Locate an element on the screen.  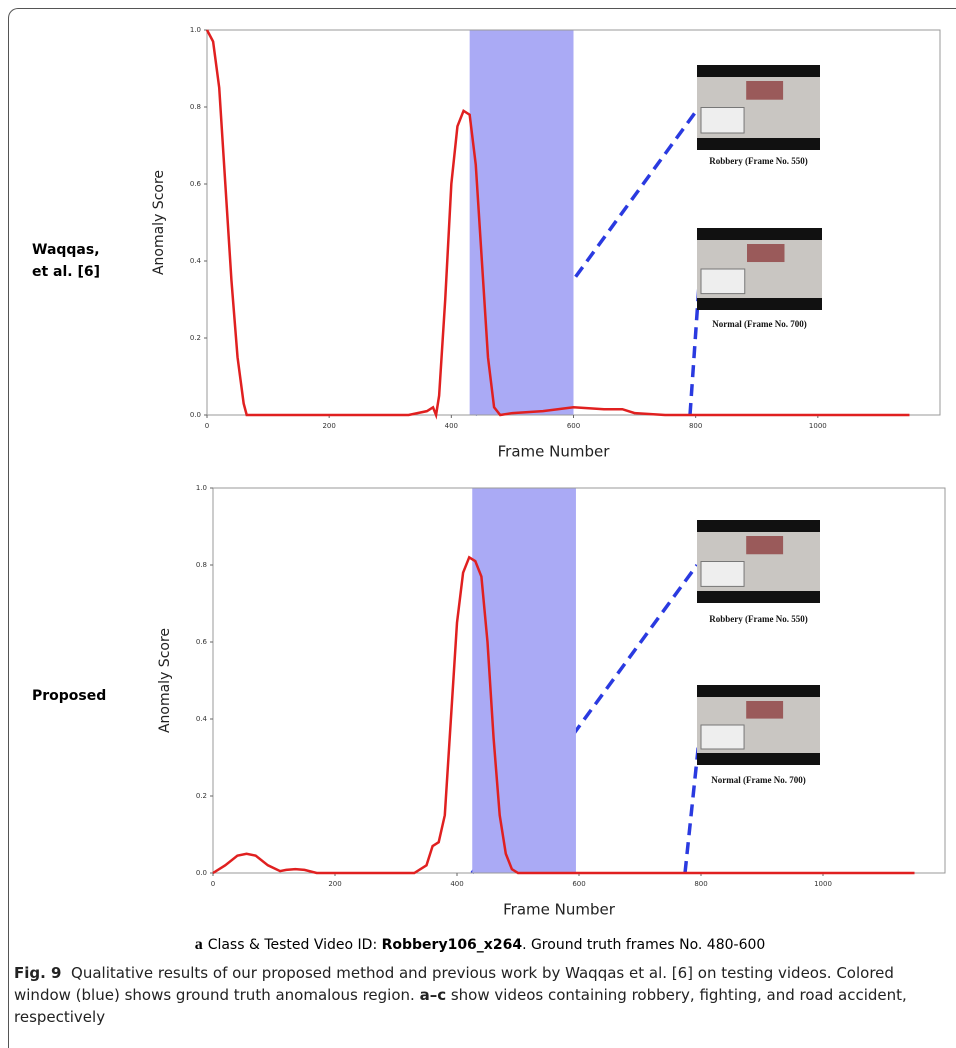
caption-label: Fig. 9 is located at coordinates (38, 973).